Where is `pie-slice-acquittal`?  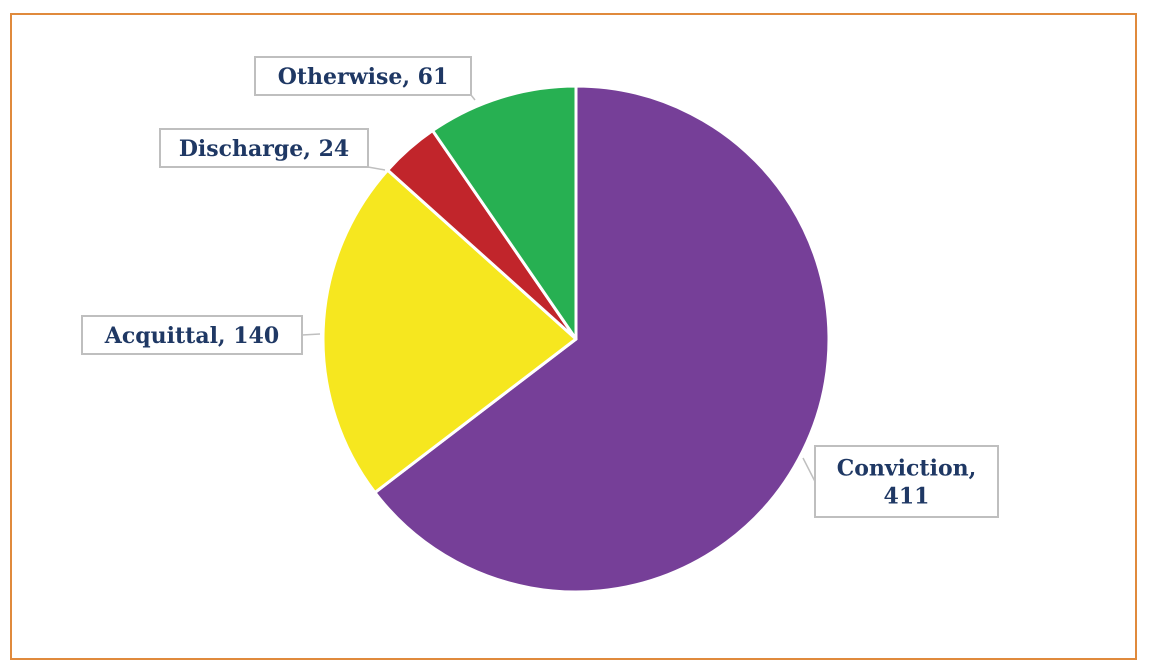 pie-slice-acquittal is located at coordinates (449, 331).